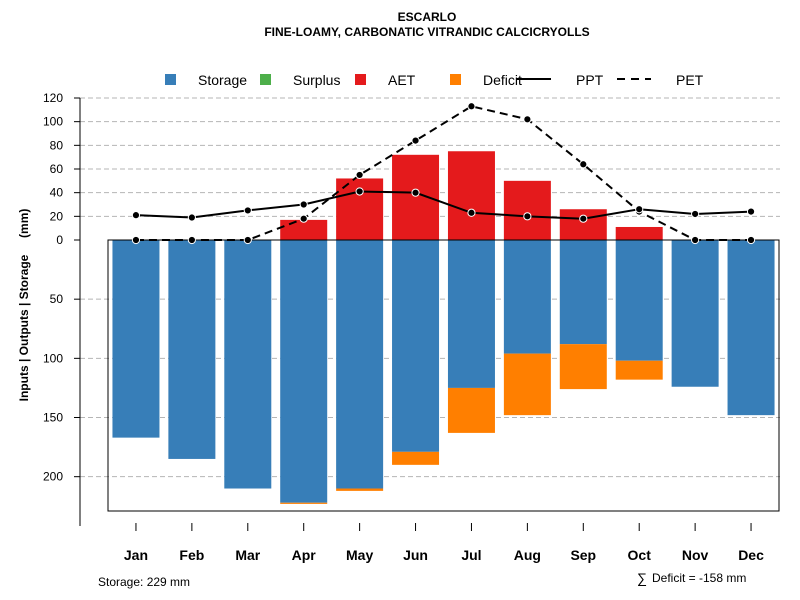 This screenshot has width=800, height=600. I want to click on x-tick-label: Jan, so click(136, 555).